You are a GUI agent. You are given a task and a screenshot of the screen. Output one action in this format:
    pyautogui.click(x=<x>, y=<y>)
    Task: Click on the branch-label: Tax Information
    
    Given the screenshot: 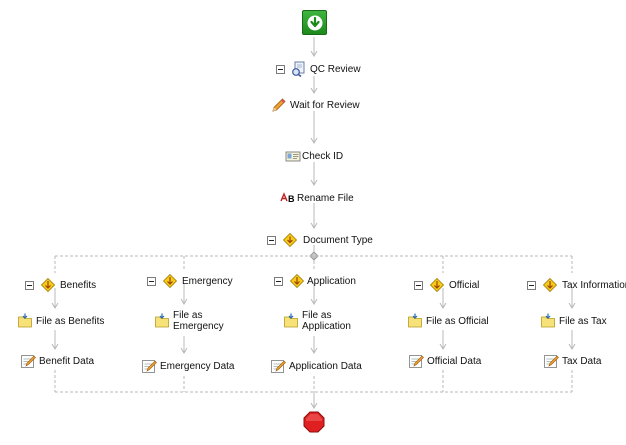 What is the action you would take?
    pyautogui.click(x=594, y=285)
    